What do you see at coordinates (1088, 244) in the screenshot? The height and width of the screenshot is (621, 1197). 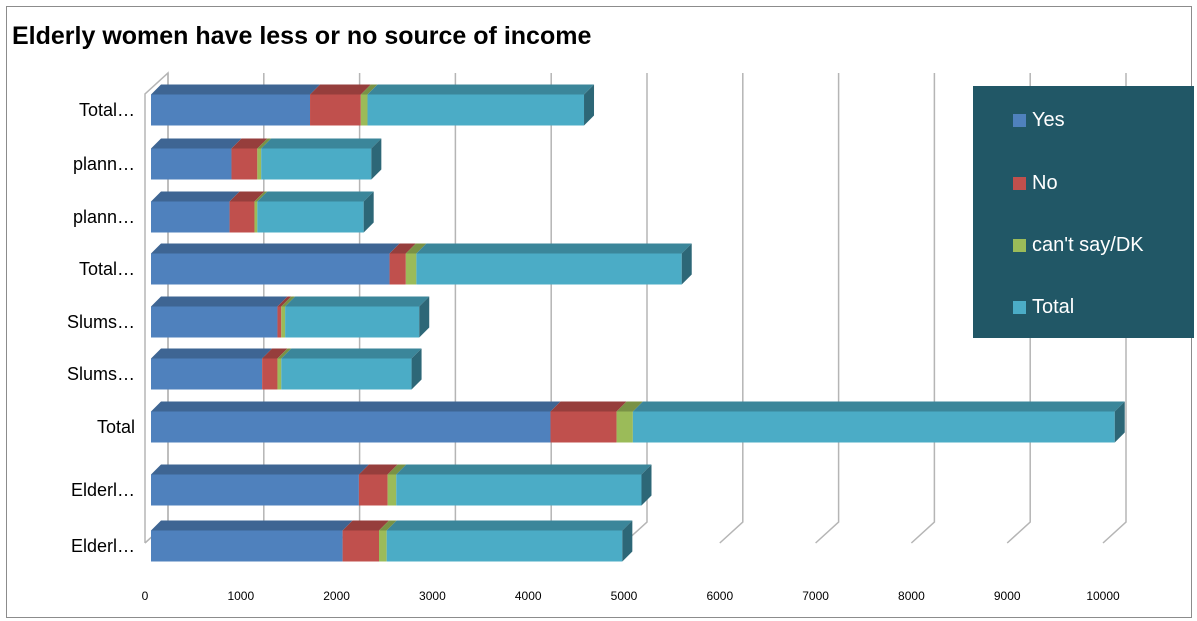 I see `legend-label: can't say/DK` at bounding box center [1088, 244].